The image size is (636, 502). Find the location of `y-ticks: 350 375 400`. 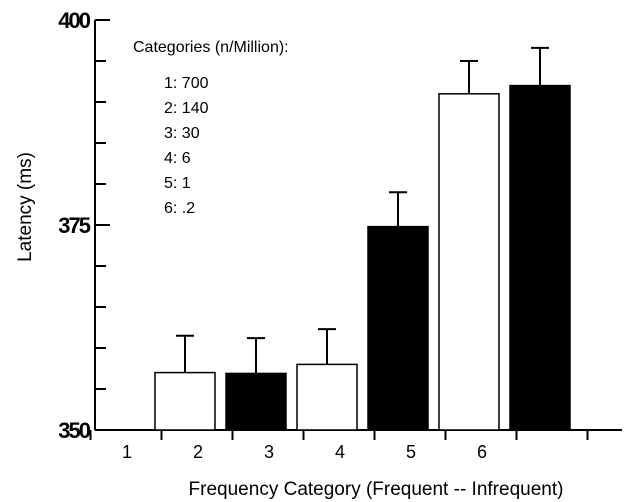

y-ticks: 350 375 400 is located at coordinates (84, 225).